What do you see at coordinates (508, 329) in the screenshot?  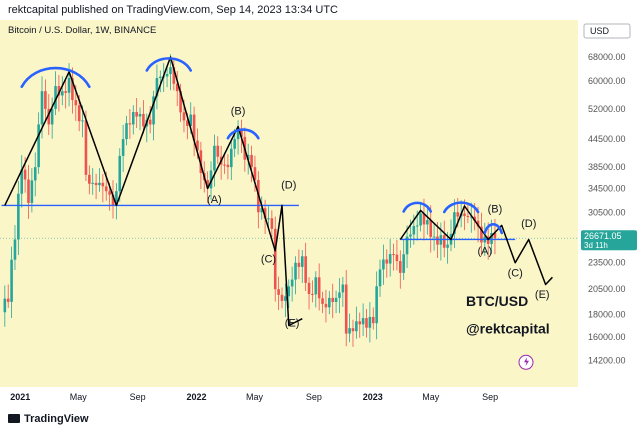 I see `watermark-line: @rektcapital` at bounding box center [508, 329].